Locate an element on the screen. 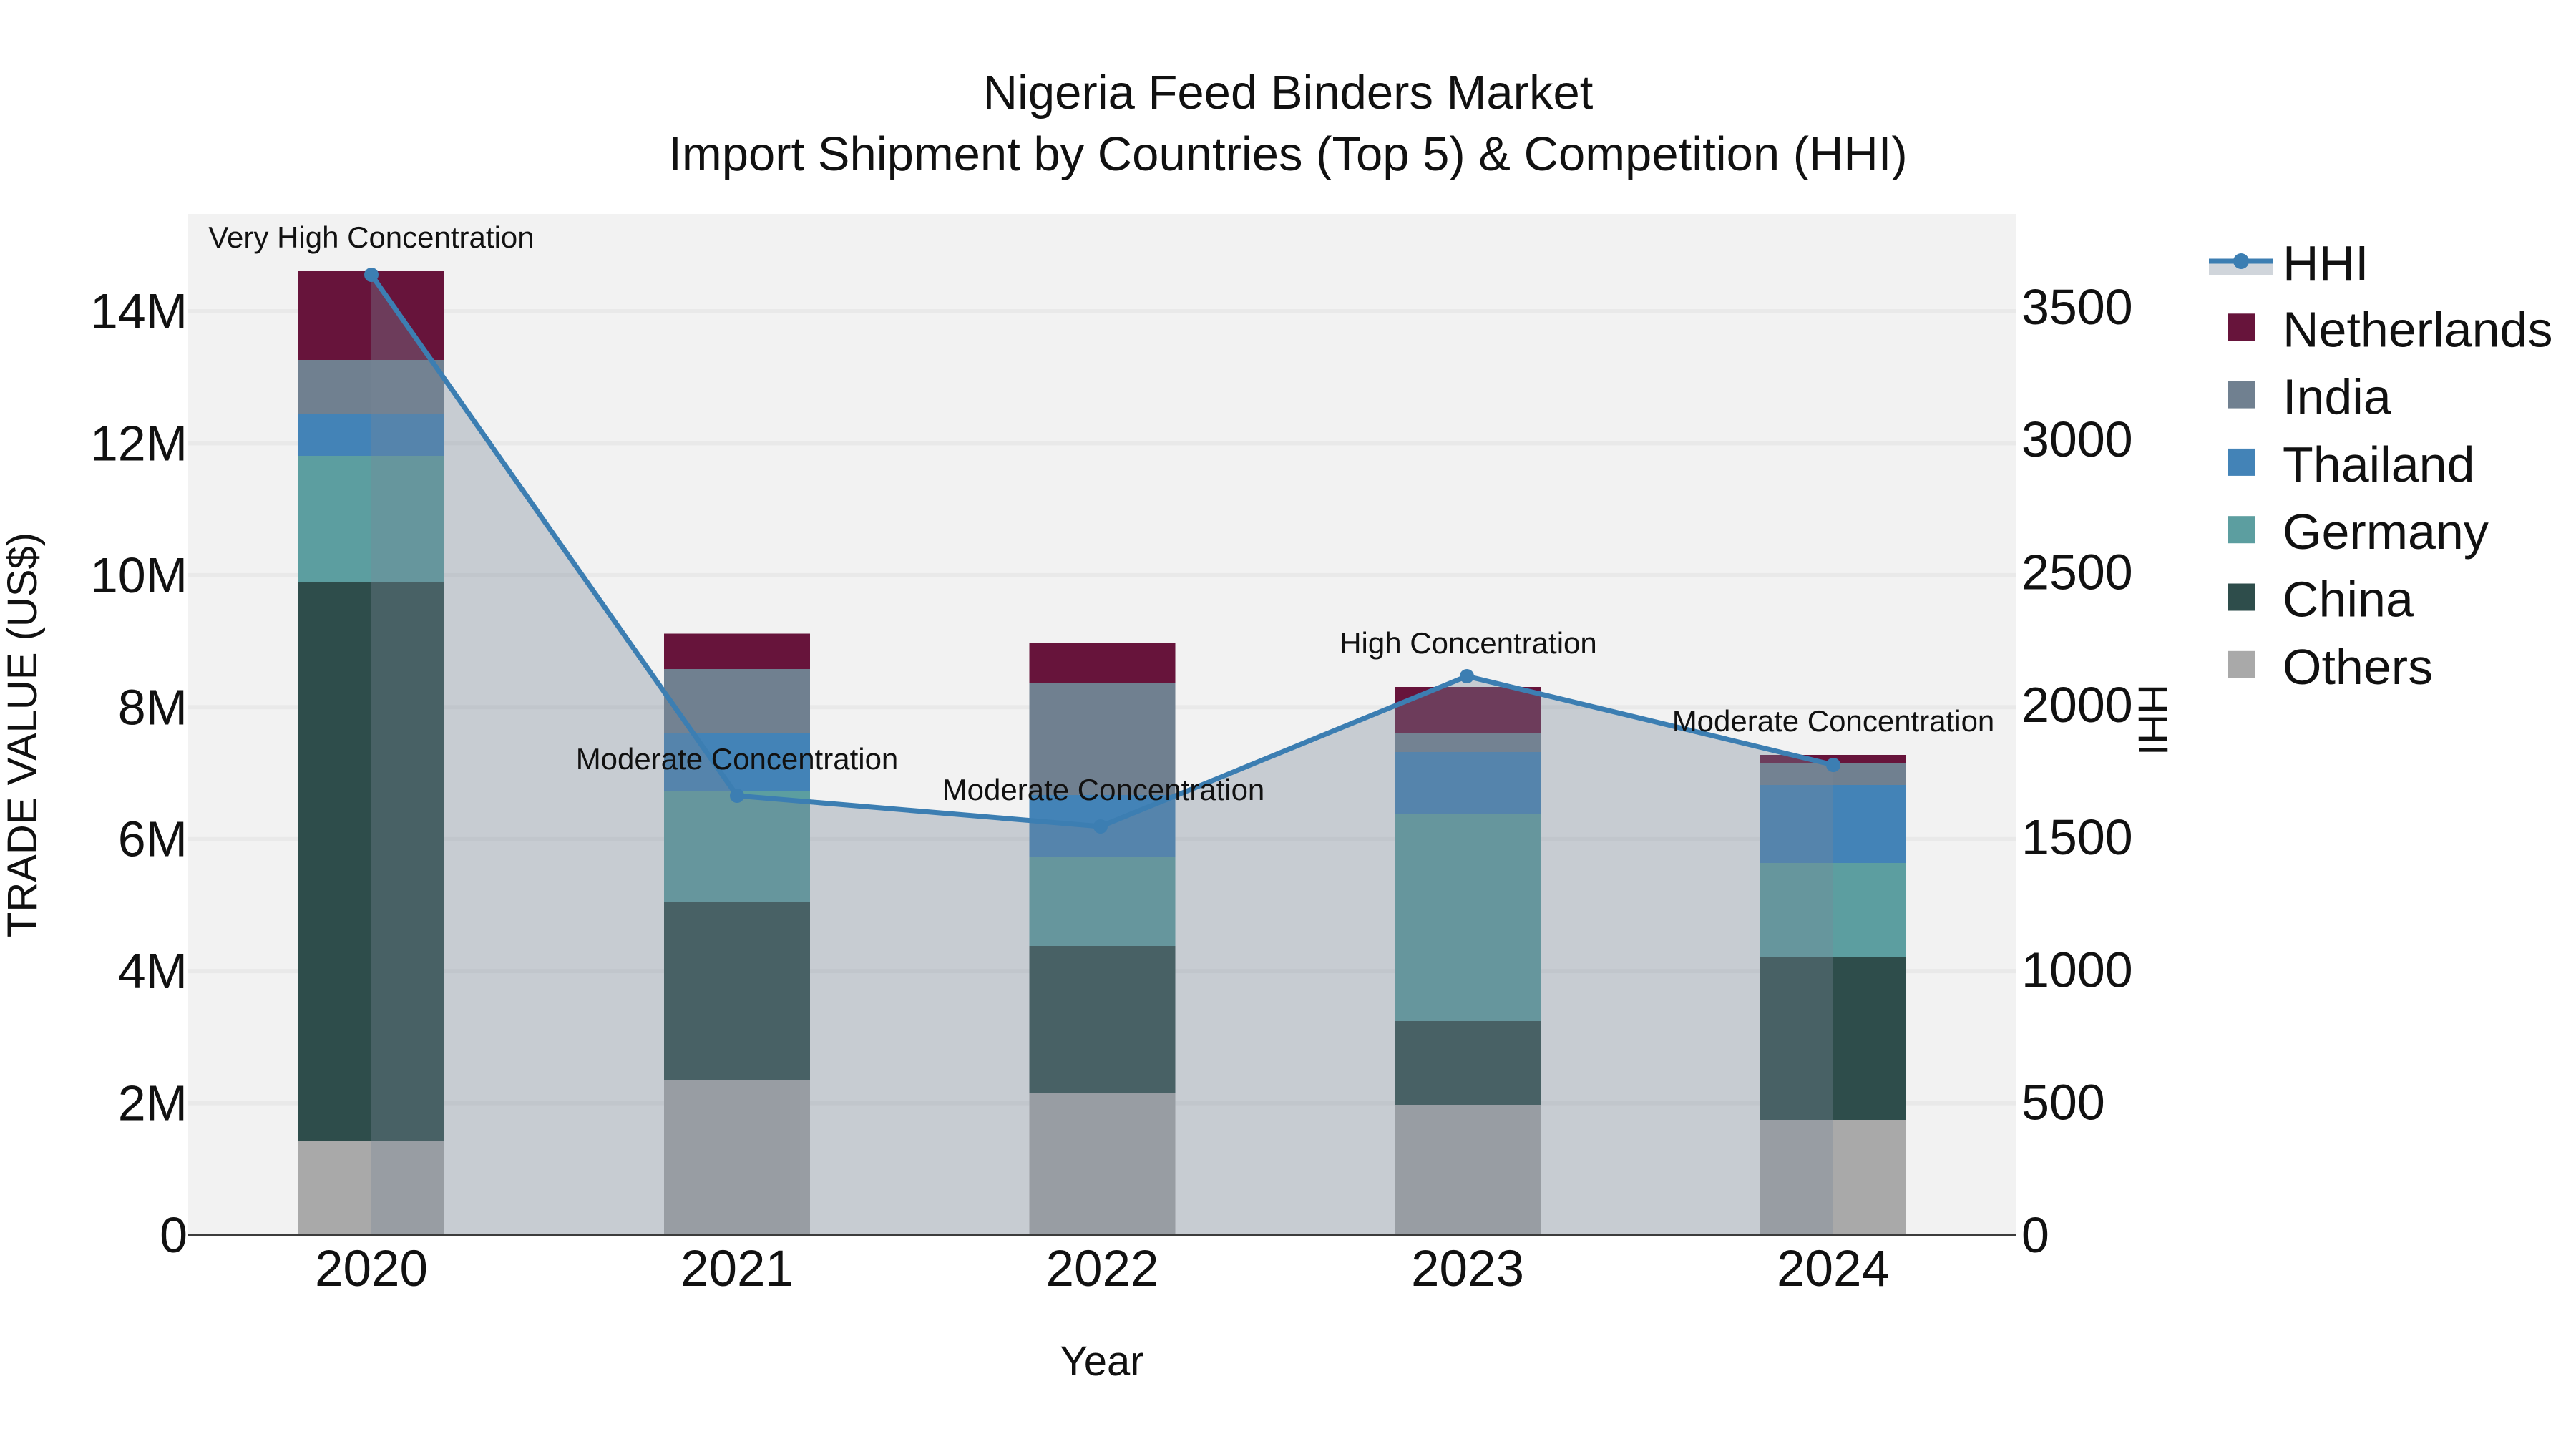  svg-text: Nigeria Feed Binders Market is located at coordinates (1288, 92).